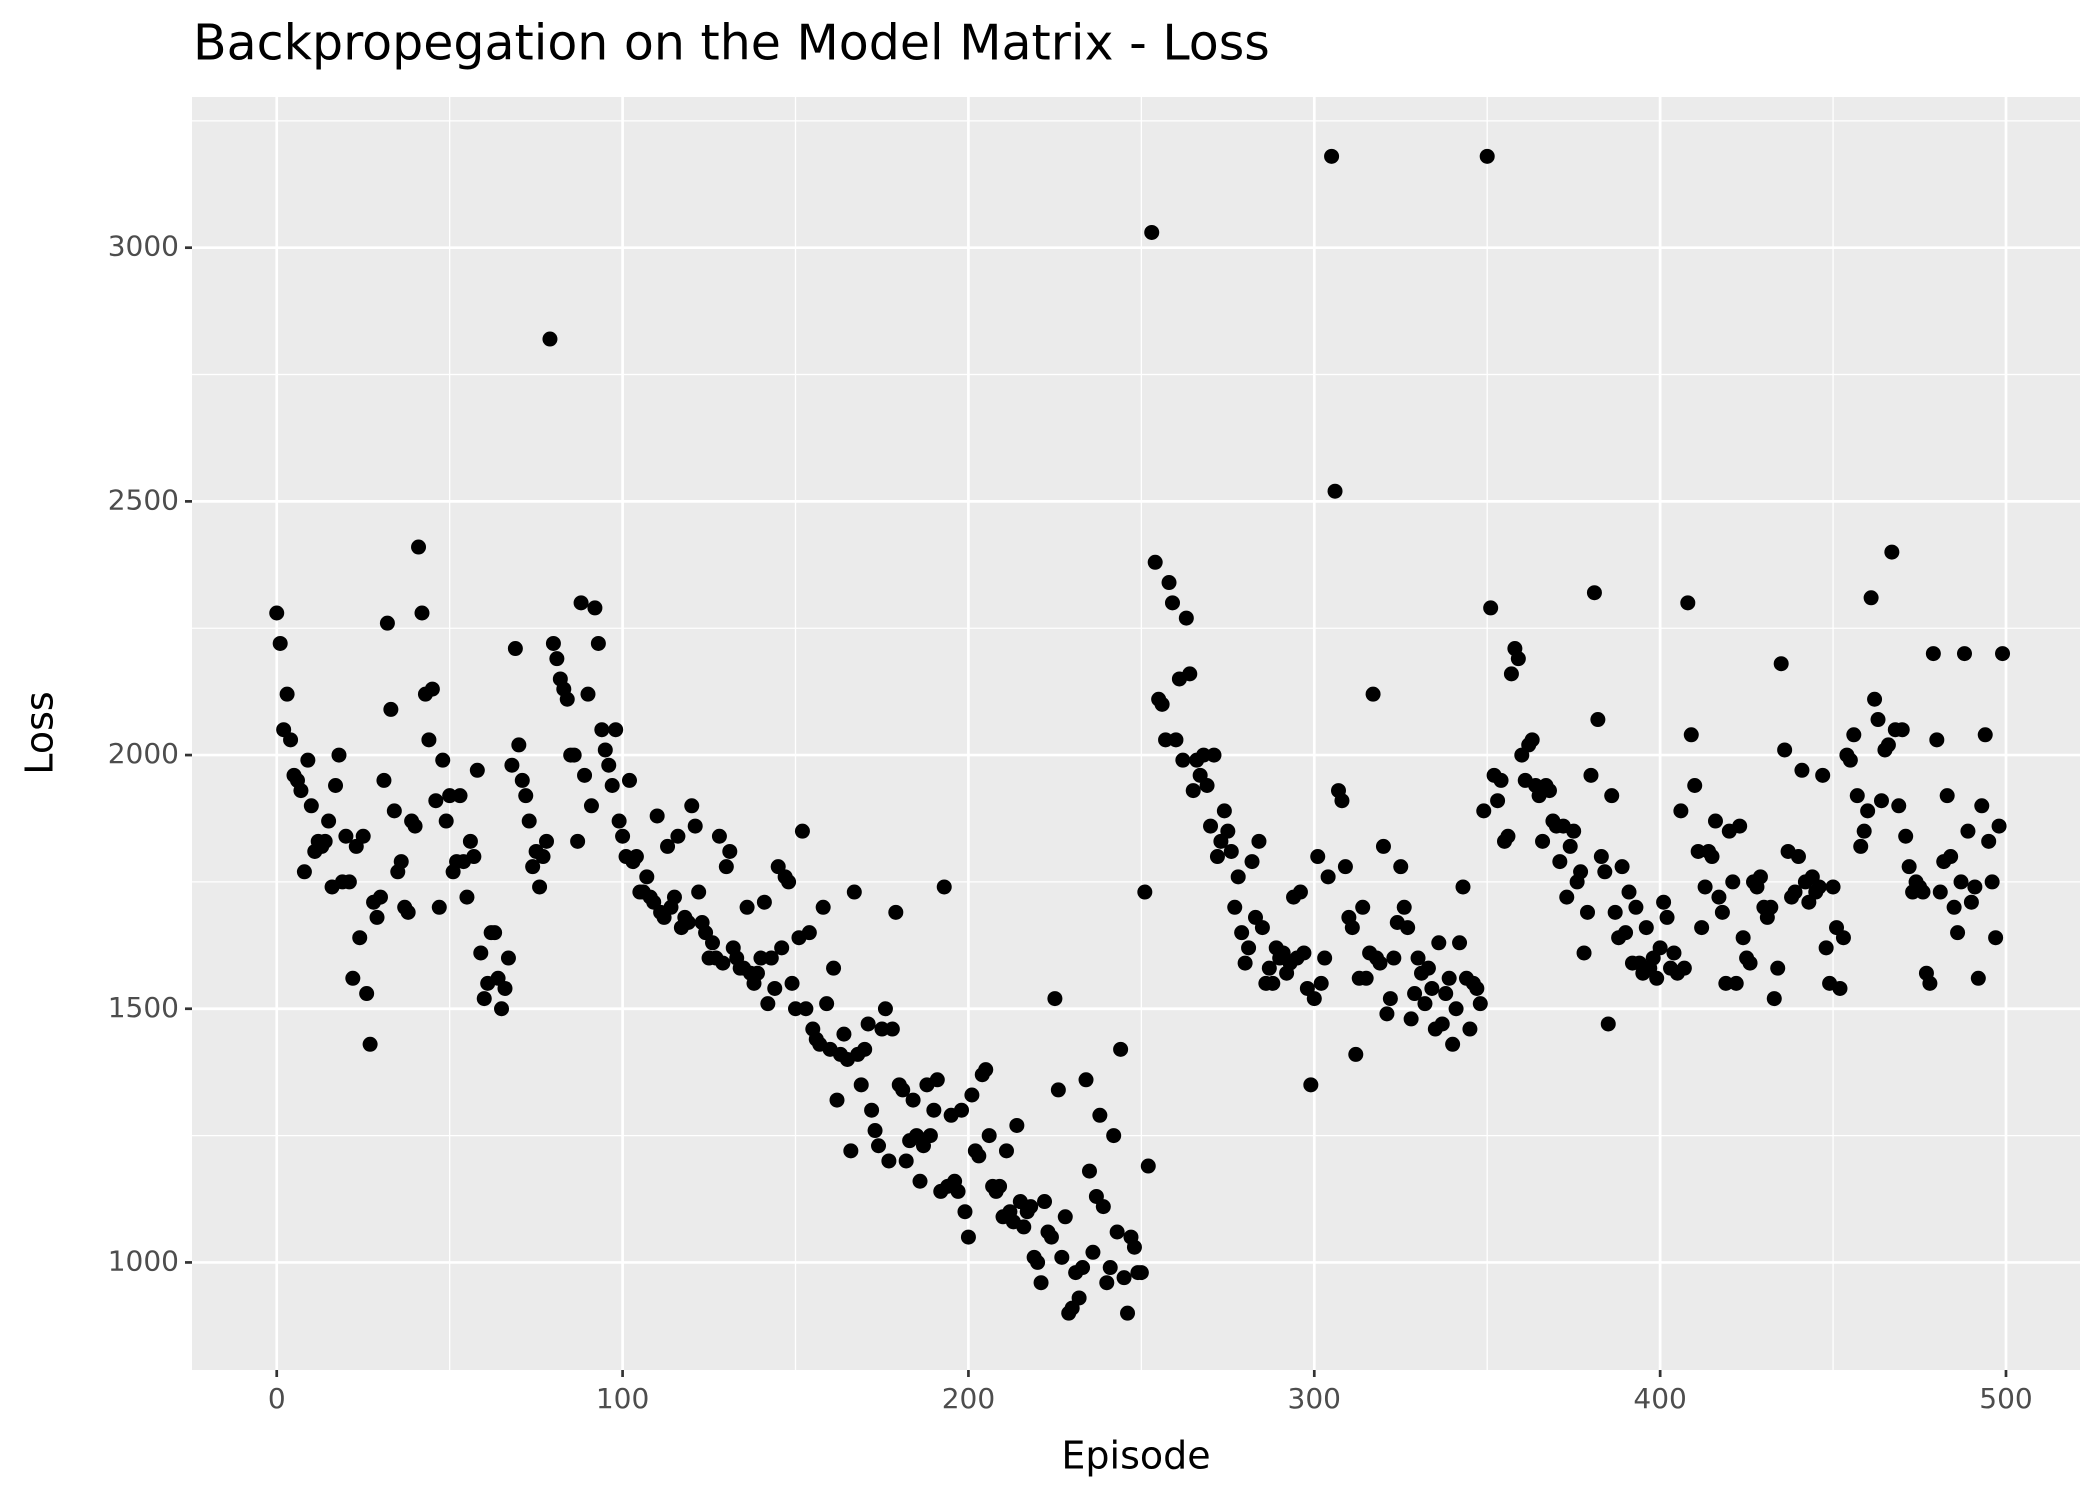 The width and height of the screenshot is (2100, 1500). I want to click on x-tick-label: 200, so click(968, 1398).